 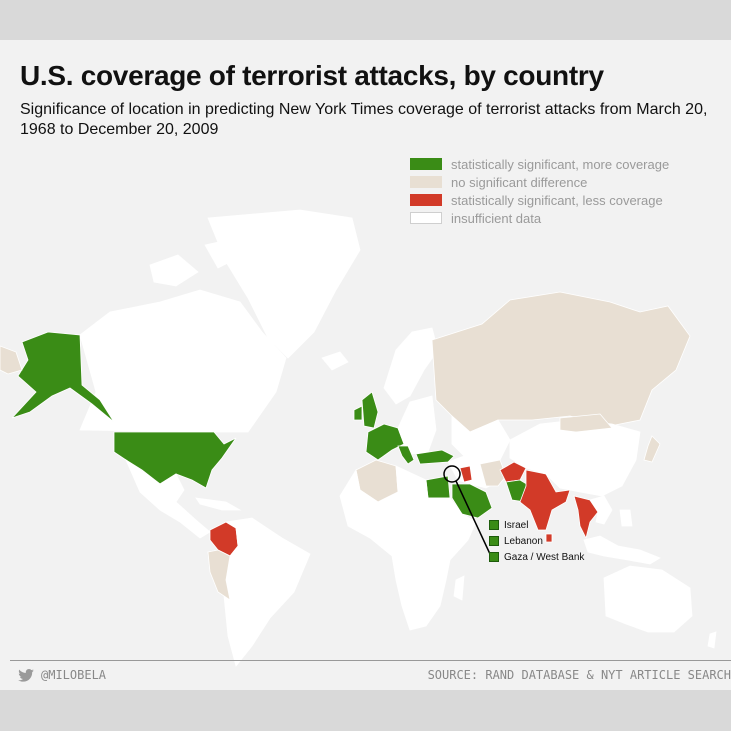 I want to click on region-southeast-asia-islands, so click(x=622, y=537).